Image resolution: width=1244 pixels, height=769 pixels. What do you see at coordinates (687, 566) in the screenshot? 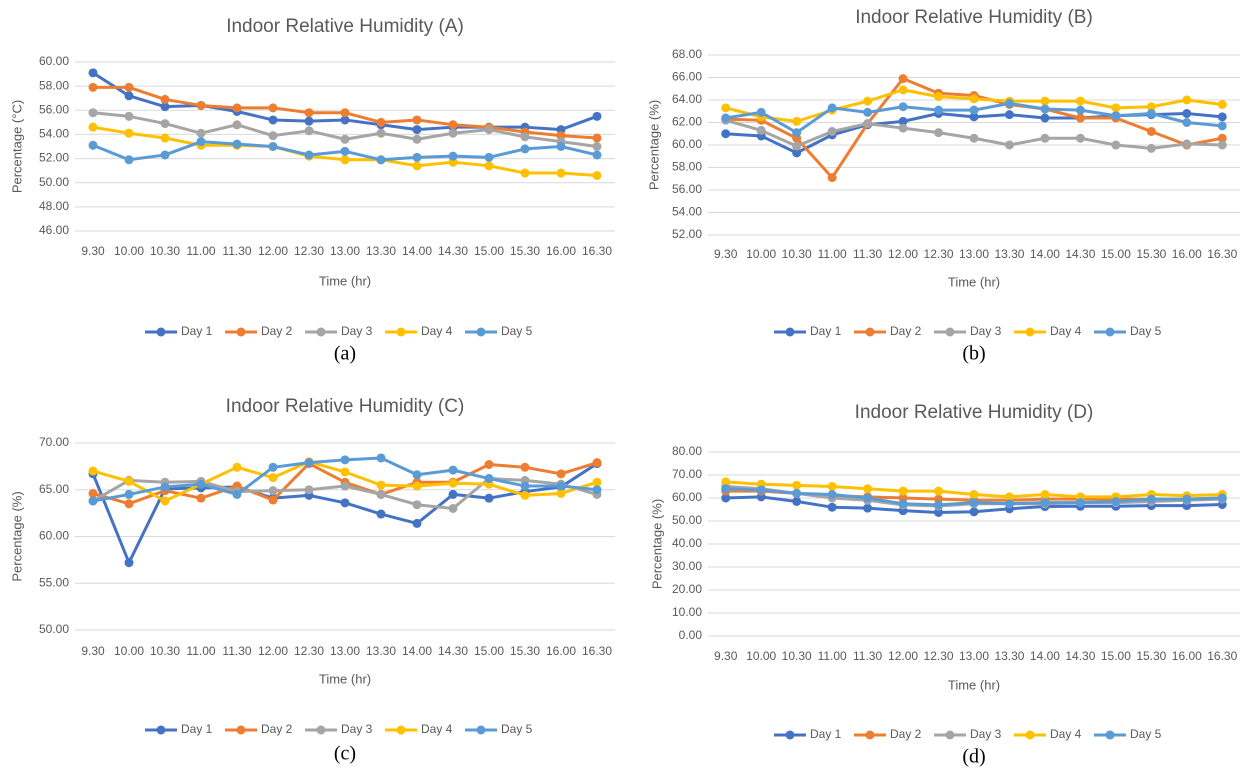
I see `y-tick-label: 30.00` at bounding box center [687, 566].